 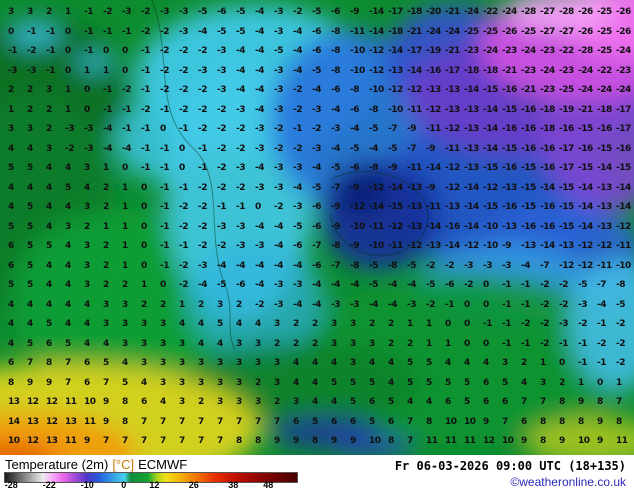 What do you see at coordinates (258, 441) in the screenshot?
I see `temp-value: 8` at bounding box center [258, 441].